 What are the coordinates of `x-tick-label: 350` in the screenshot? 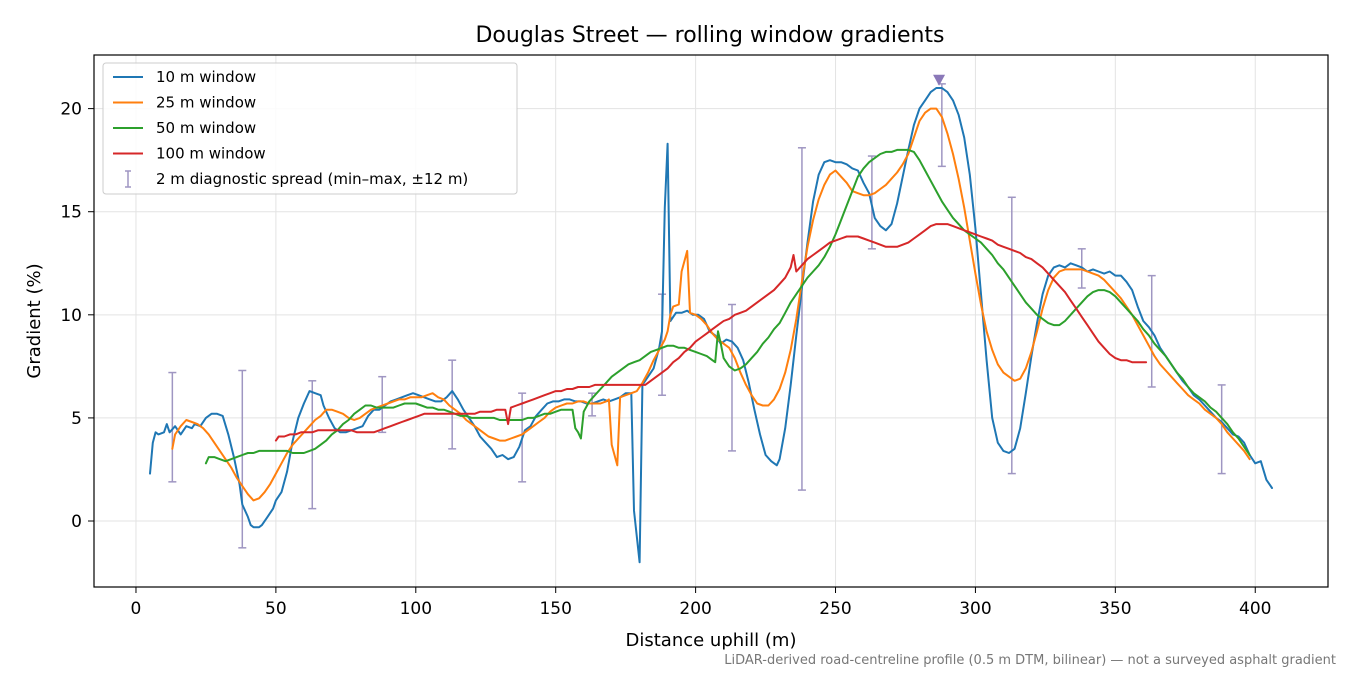 It's located at (1115, 609).